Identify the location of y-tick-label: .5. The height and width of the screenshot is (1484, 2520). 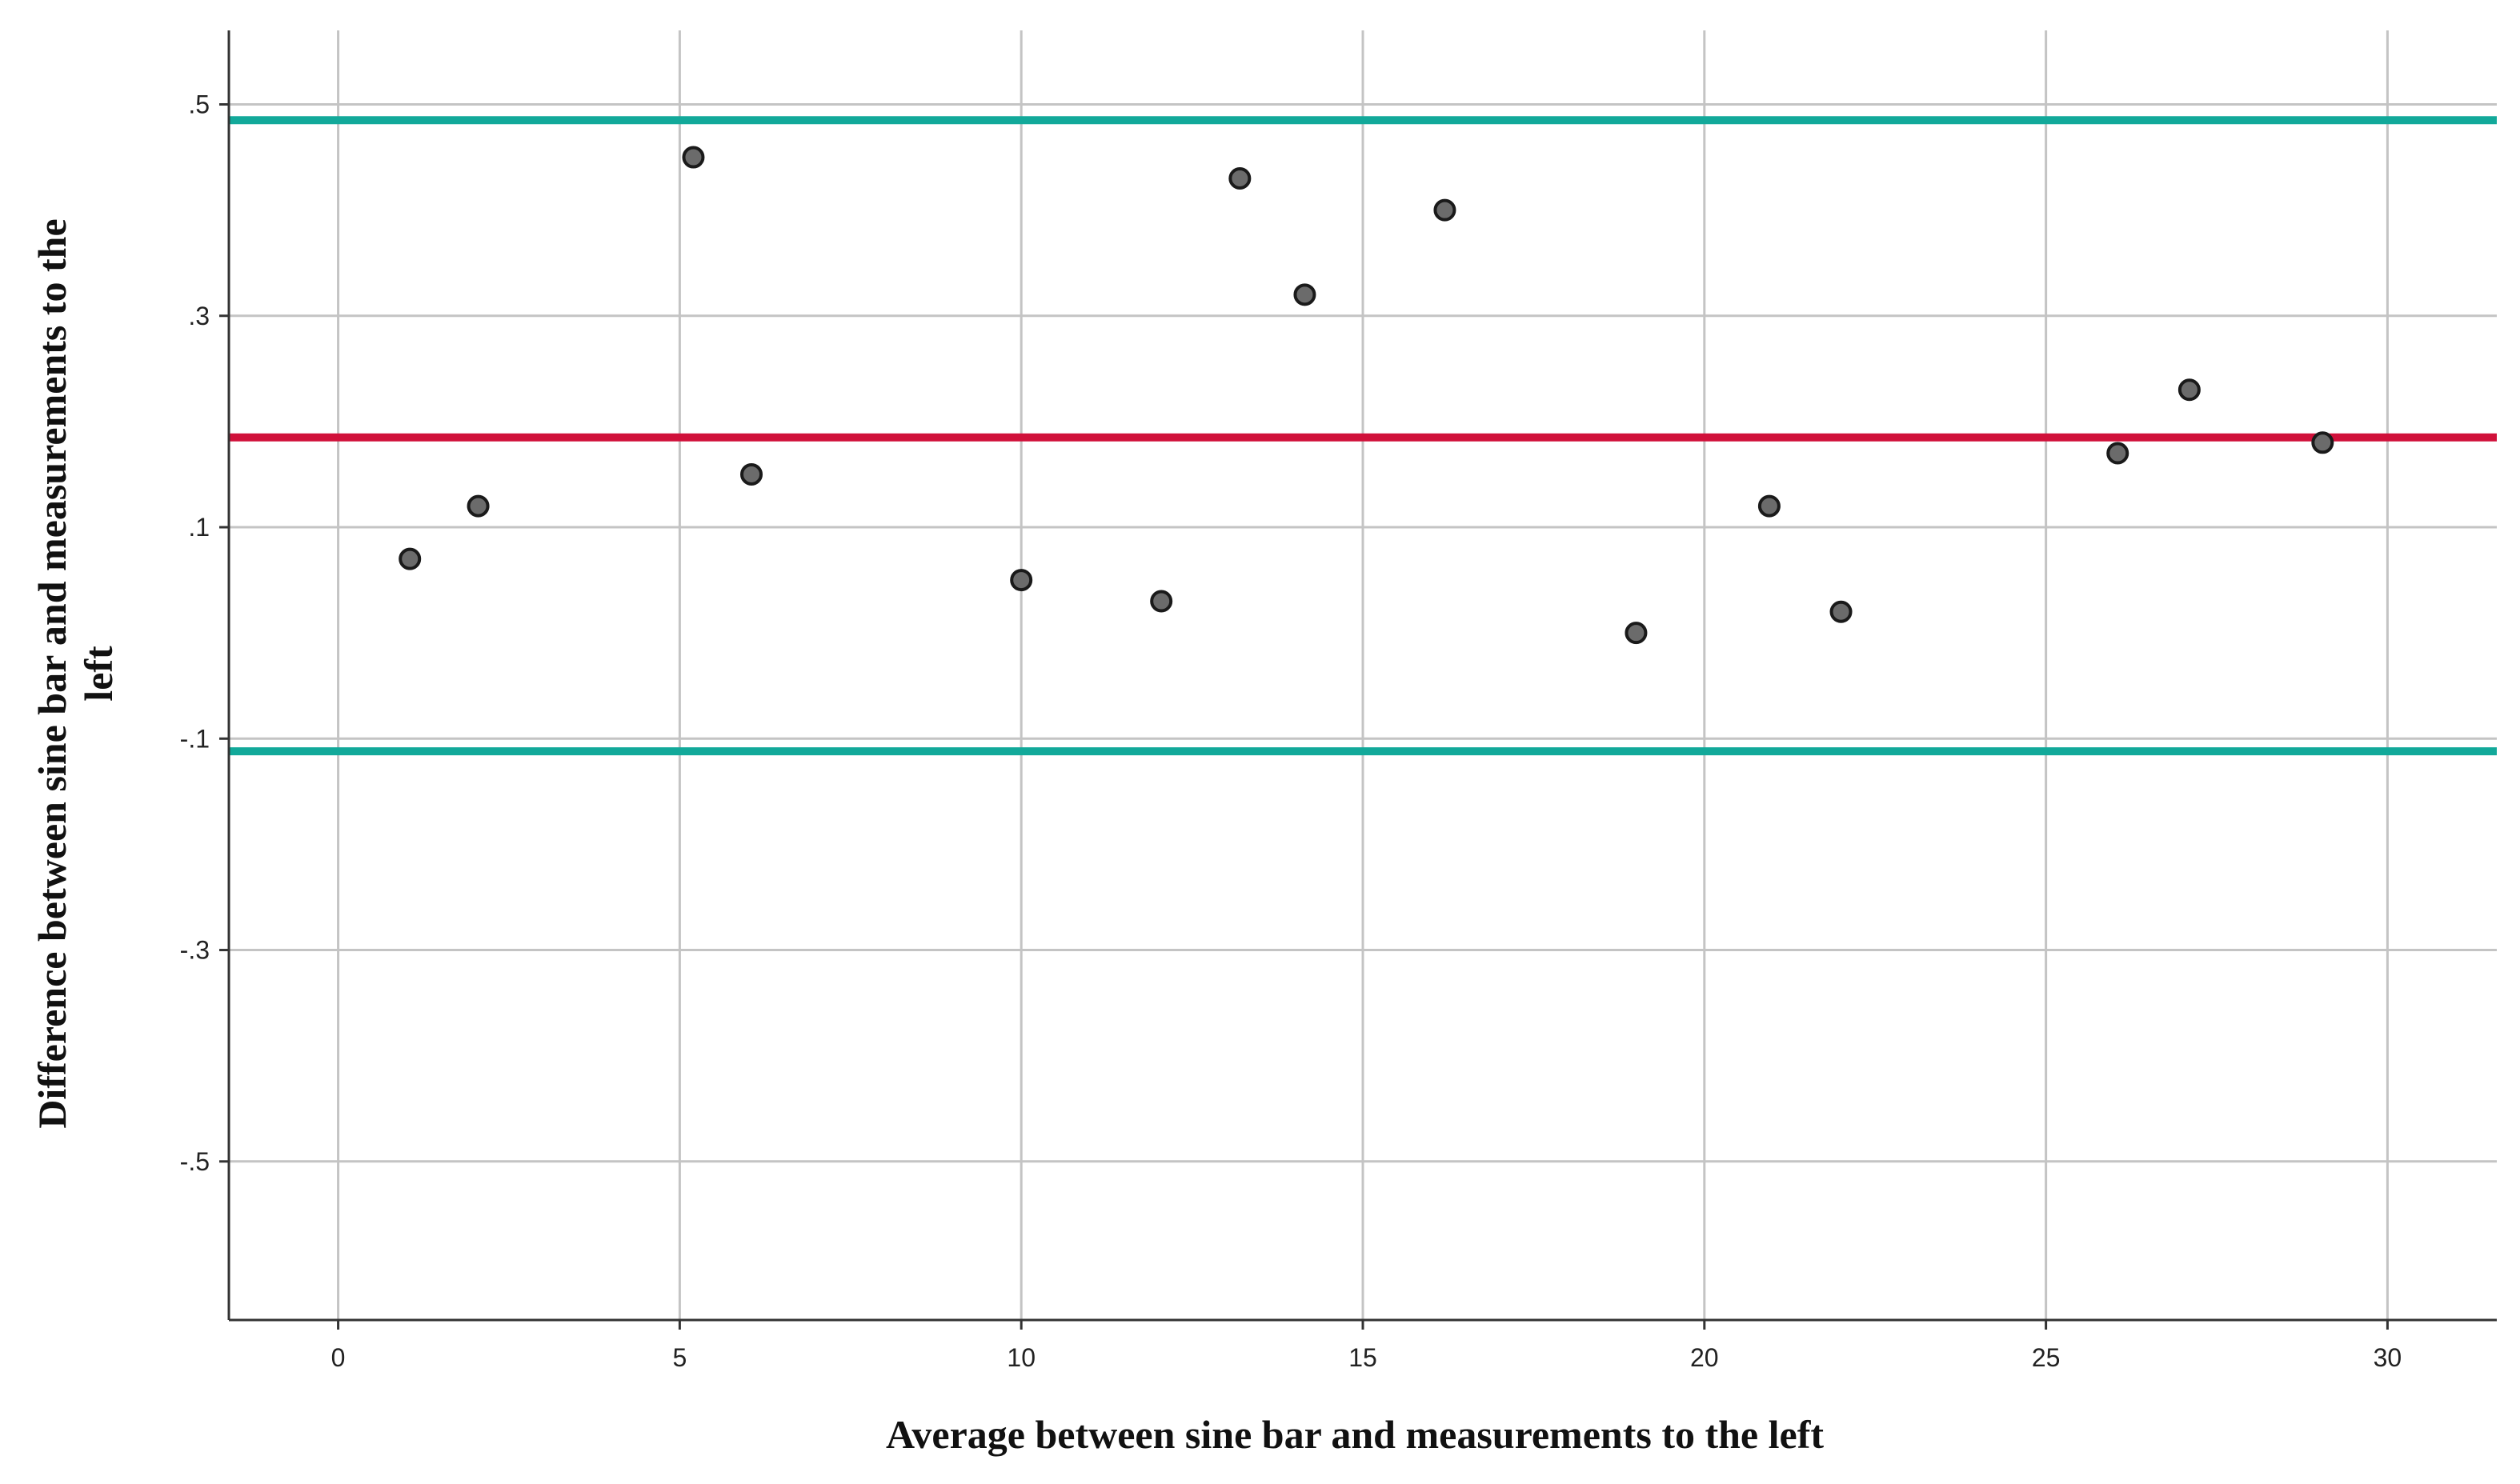
(199, 104).